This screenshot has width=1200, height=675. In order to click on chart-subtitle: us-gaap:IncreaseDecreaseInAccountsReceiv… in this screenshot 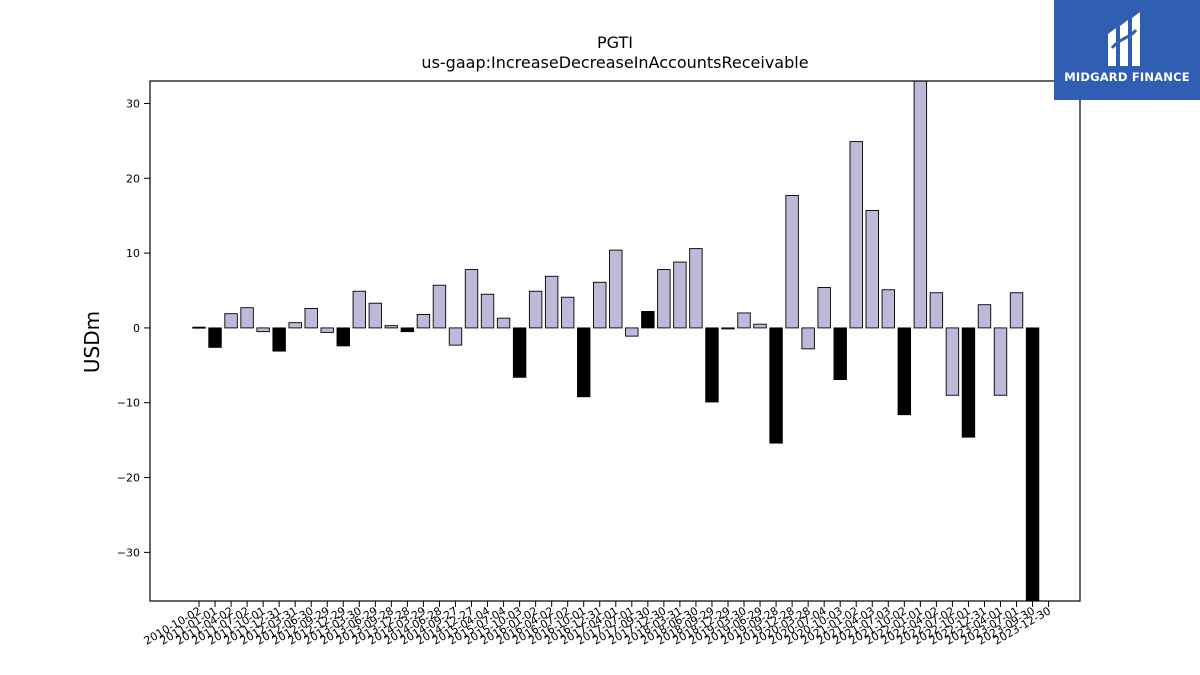, I will do `click(614, 62)`.